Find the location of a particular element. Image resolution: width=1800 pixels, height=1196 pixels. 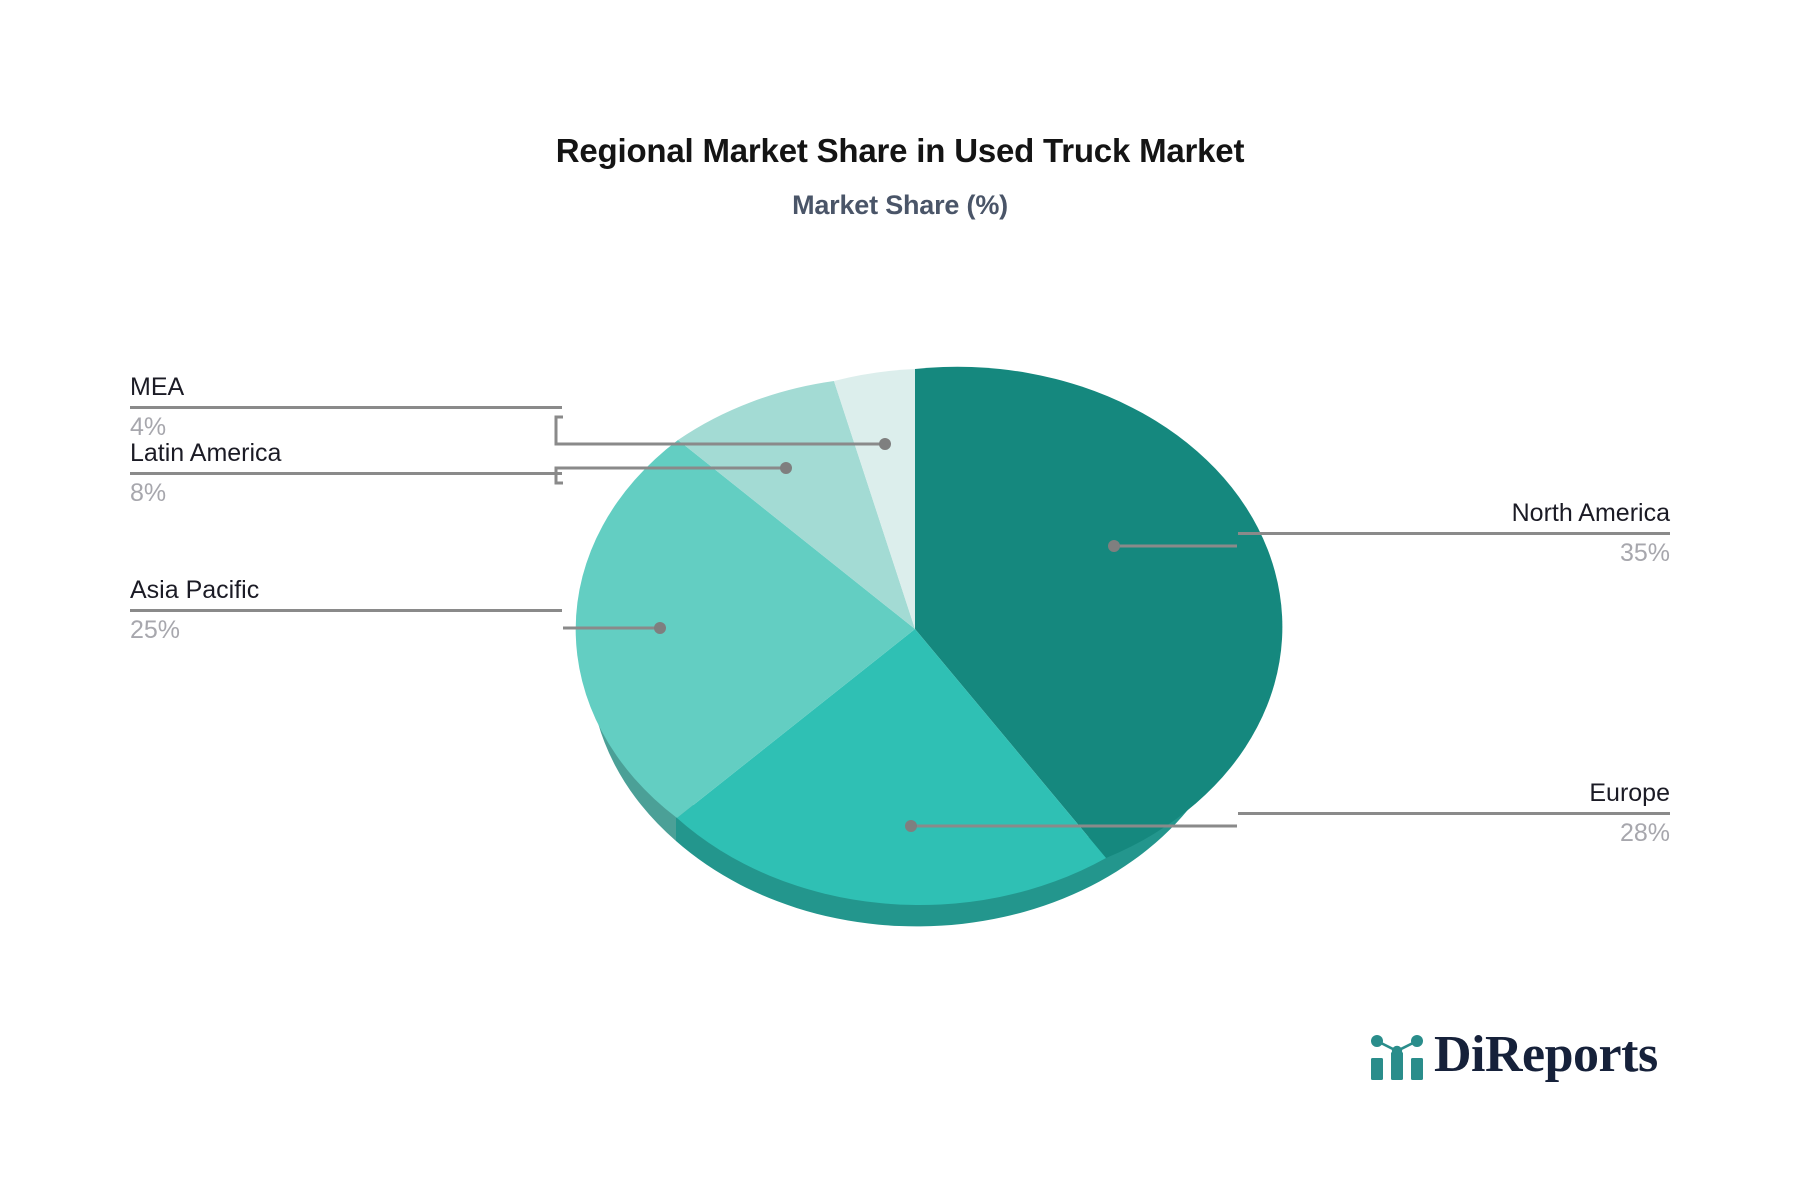

leader-line-mea is located at coordinates (717, 430).